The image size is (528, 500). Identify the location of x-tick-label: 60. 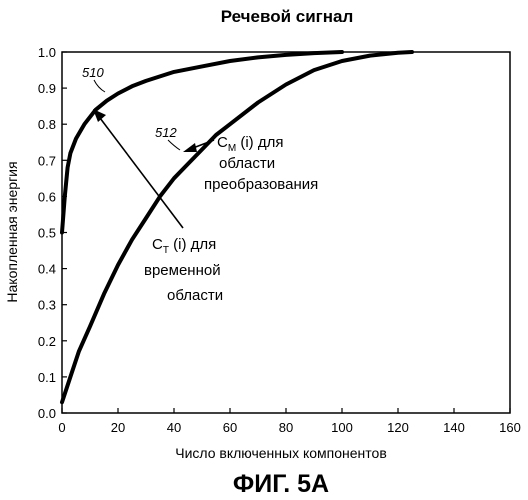
(230, 427).